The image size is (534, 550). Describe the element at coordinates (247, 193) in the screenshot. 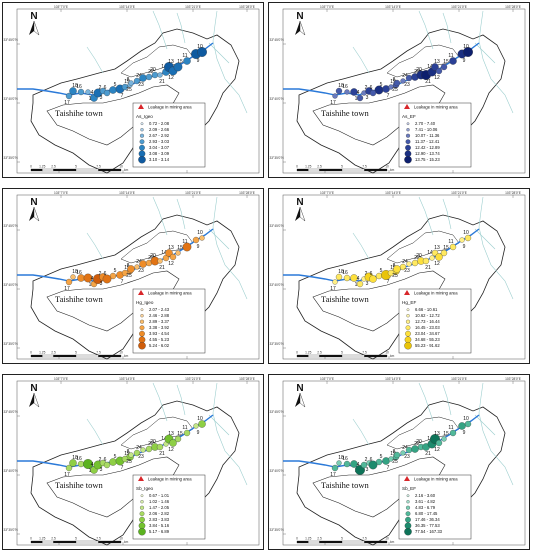

I see `longitude-tick-label: 103°28'0"E` at that location.